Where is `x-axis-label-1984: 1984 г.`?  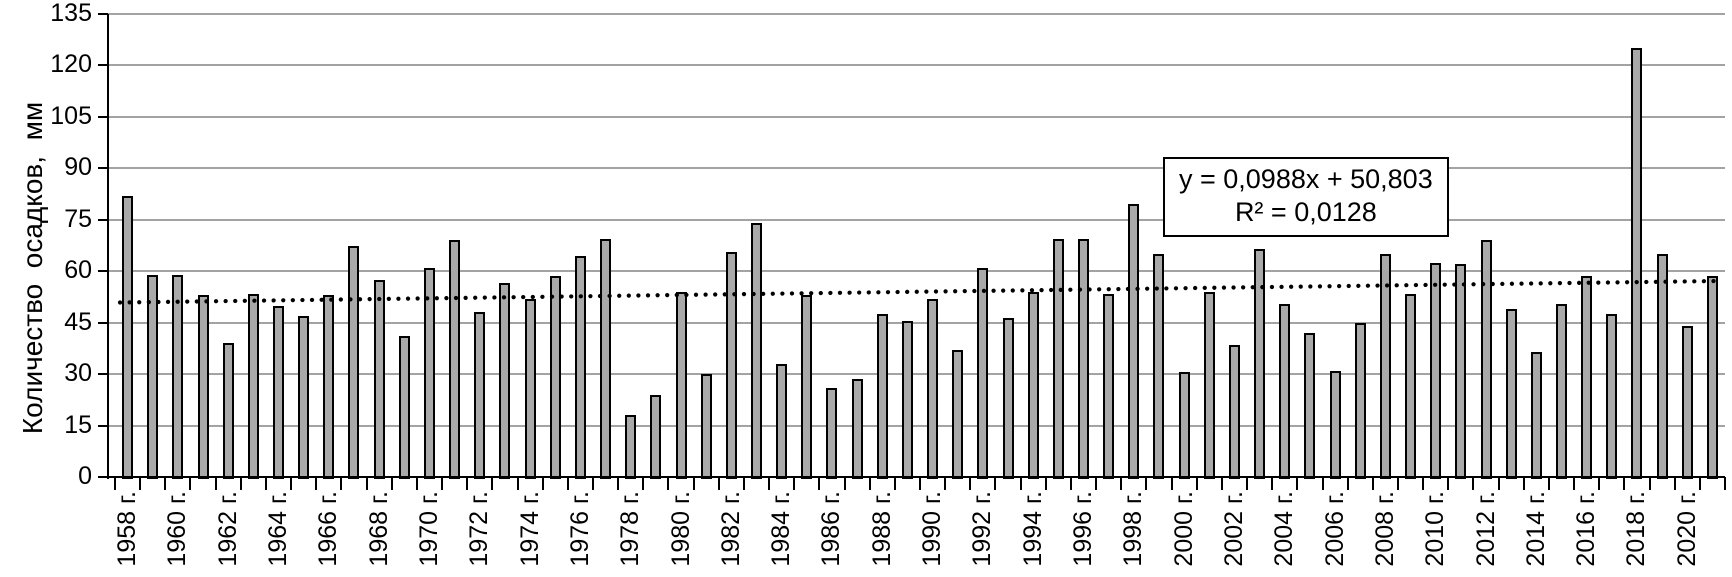
x-axis-label-1984: 1984 г. is located at coordinates (781, 529).